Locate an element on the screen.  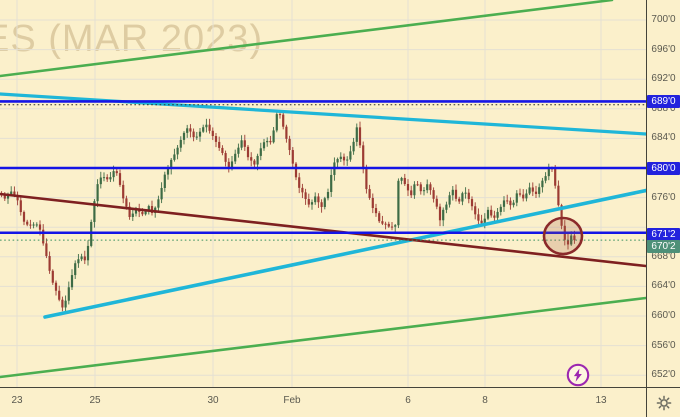
time-tick-label: Feb is located at coordinates (292, 400).